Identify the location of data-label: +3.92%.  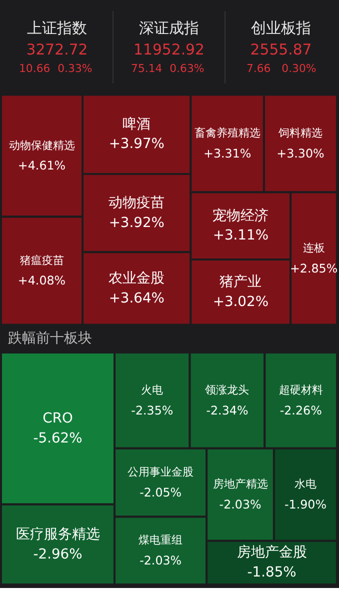
(136, 222).